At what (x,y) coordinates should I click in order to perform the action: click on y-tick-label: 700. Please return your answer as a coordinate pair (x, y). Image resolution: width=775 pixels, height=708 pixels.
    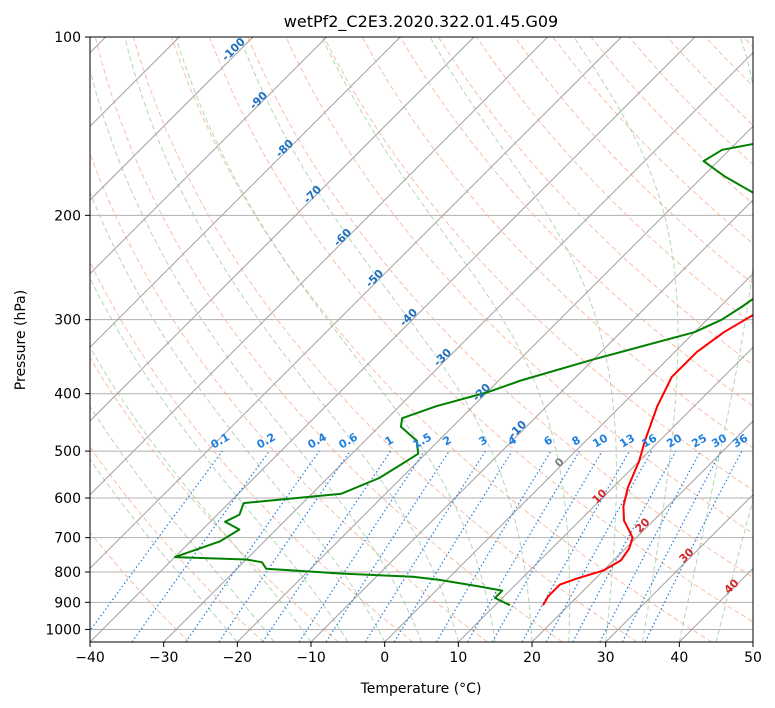
    Looking at the image, I should click on (67, 539).